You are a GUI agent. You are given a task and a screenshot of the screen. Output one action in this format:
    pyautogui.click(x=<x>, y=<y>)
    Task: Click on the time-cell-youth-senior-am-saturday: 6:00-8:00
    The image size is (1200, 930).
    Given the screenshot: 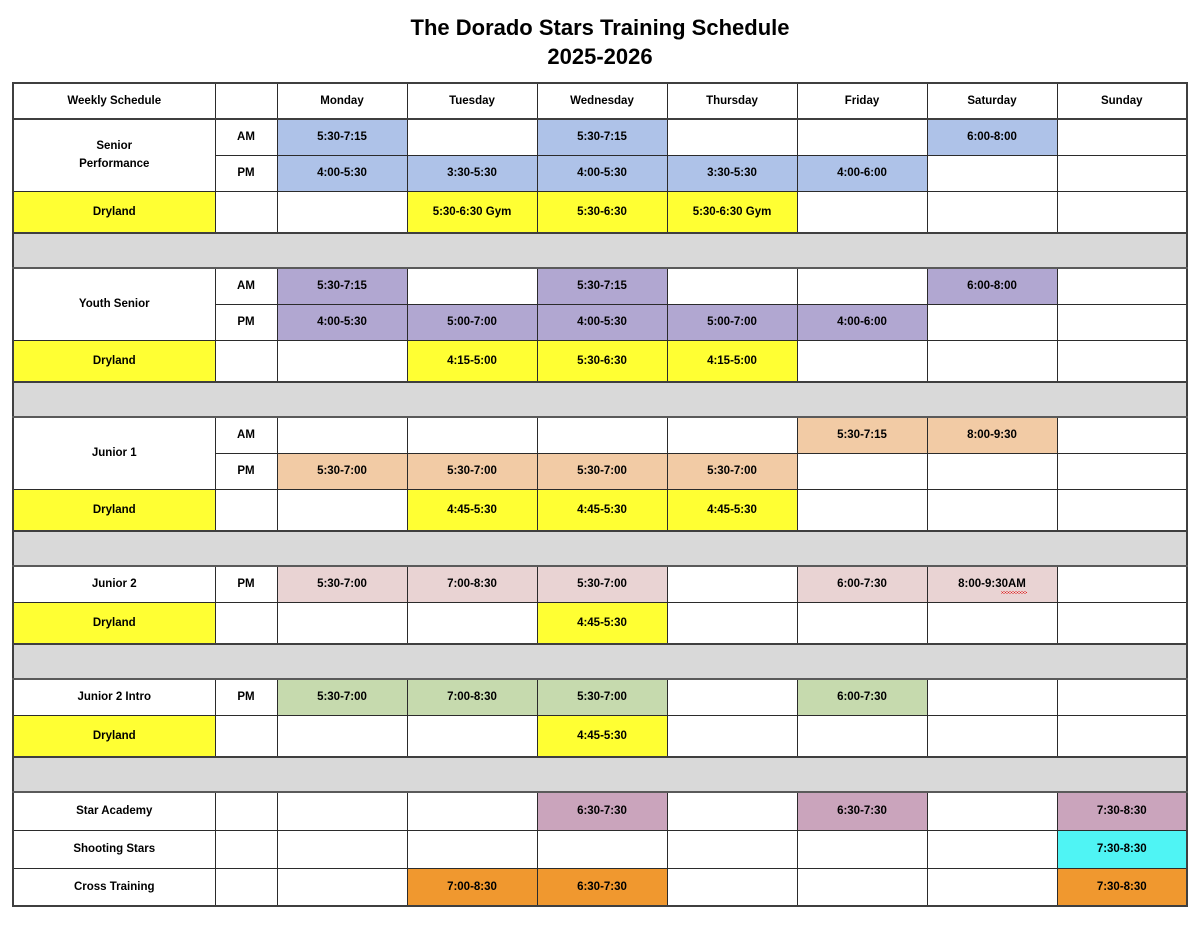 What is the action you would take?
    pyautogui.click(x=992, y=286)
    